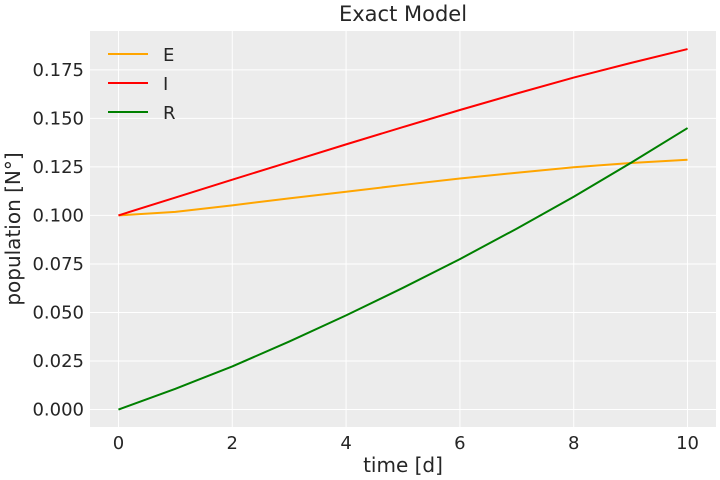 The height and width of the screenshot is (480, 720). What do you see at coordinates (168, 55) in the screenshot?
I see `legend-label: E` at bounding box center [168, 55].